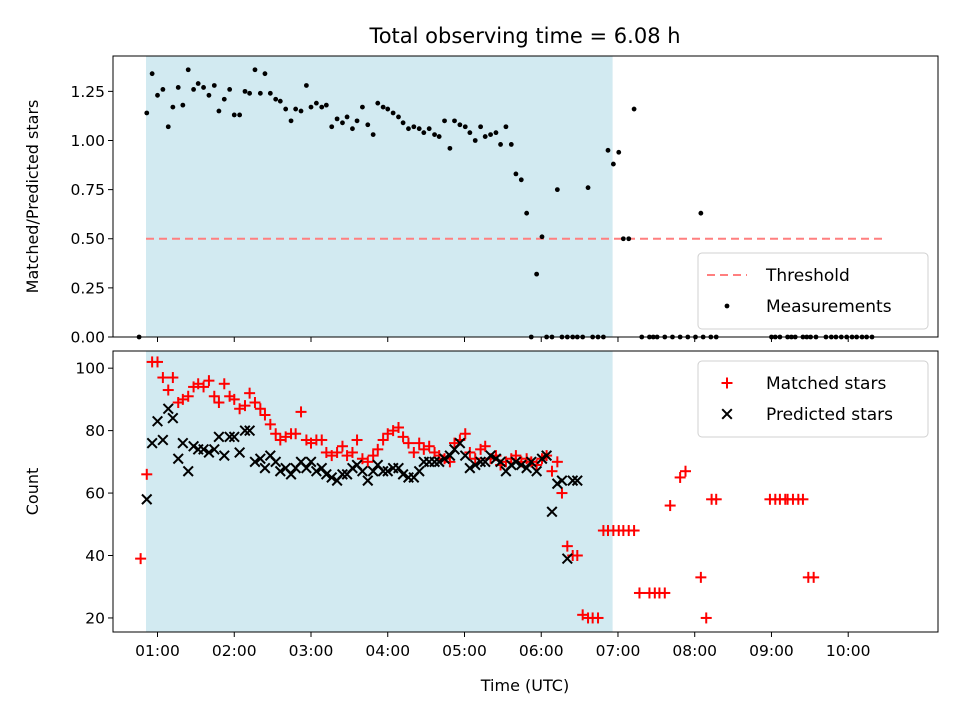 The height and width of the screenshot is (720, 960). Describe the element at coordinates (826, 384) in the screenshot. I see `legend-label: Matched stars` at that location.